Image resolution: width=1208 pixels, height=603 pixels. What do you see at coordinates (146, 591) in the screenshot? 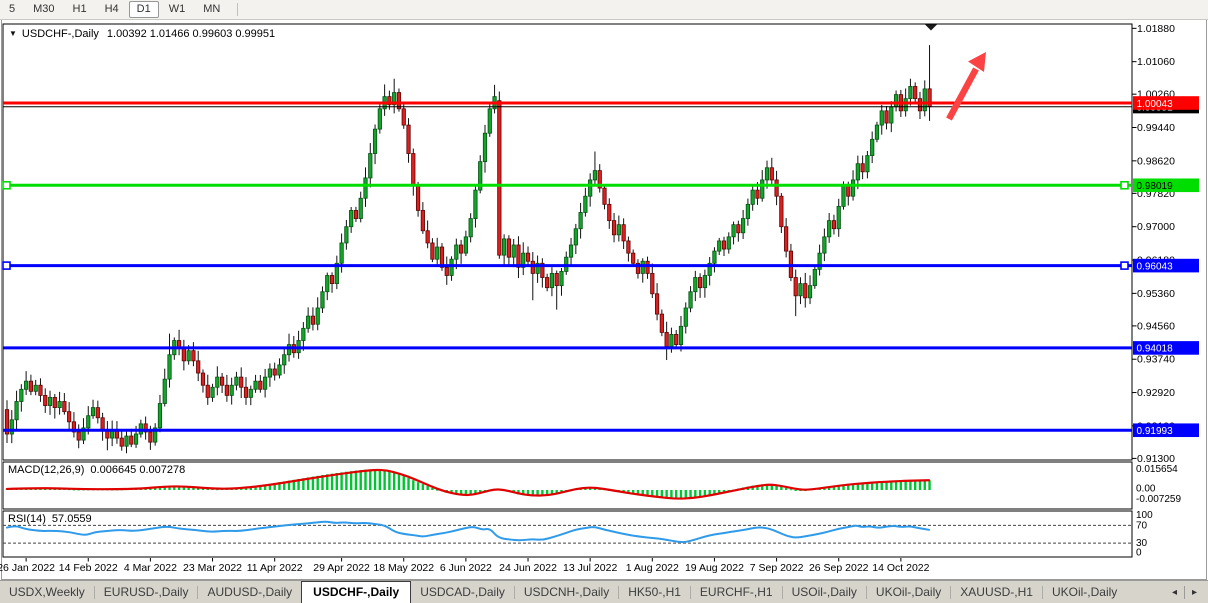
I see `chart-tab-eurusd-daily: EURUSD-,Daily` at bounding box center [146, 591].